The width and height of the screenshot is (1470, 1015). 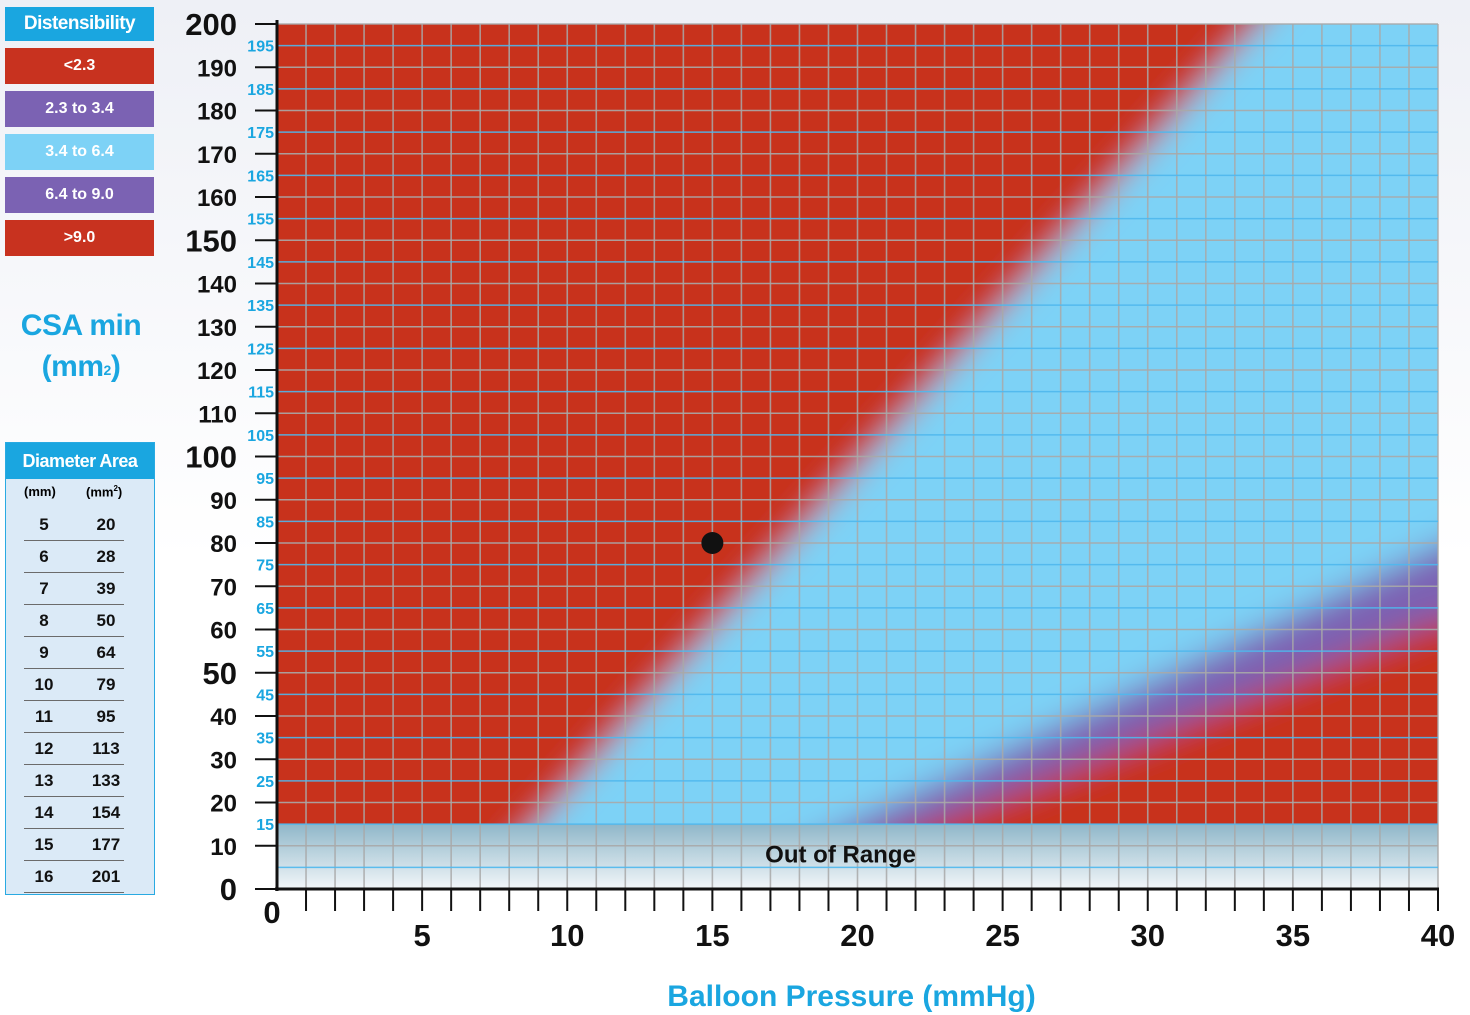 What do you see at coordinates (79, 195) in the screenshot?
I see `legend-item-6-4-to-9-0: 6.4 to 9.0` at bounding box center [79, 195].